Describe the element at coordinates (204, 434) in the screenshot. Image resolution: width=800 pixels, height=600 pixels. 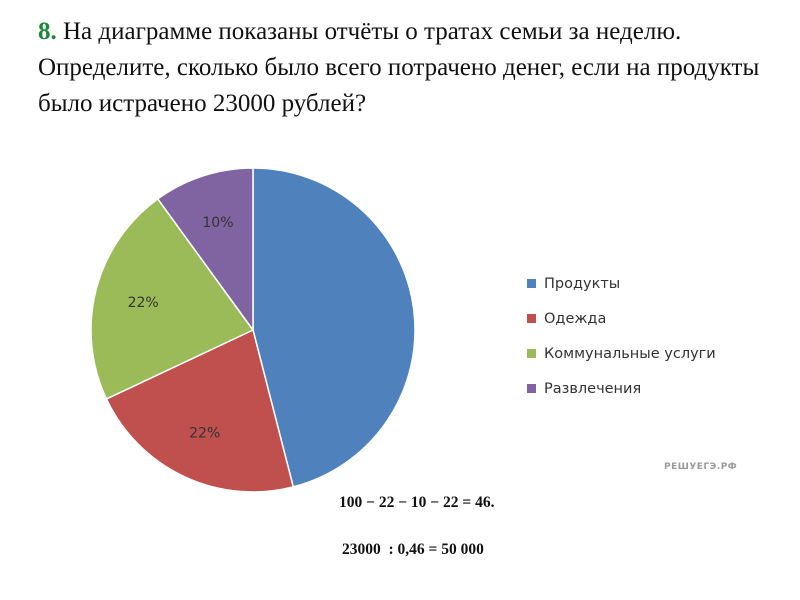
I see `pie-data-label-1: 22%` at that location.